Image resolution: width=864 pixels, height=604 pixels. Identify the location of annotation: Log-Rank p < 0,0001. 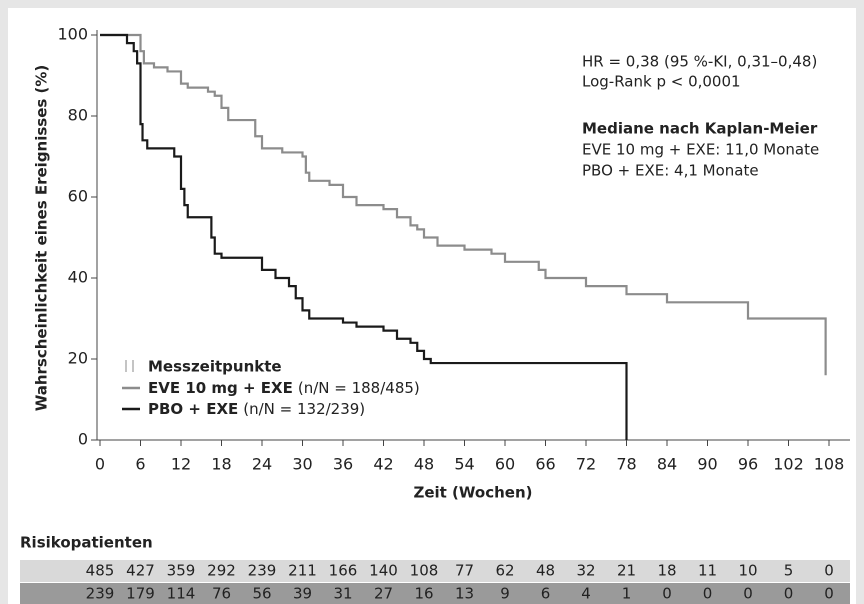
(661, 82).